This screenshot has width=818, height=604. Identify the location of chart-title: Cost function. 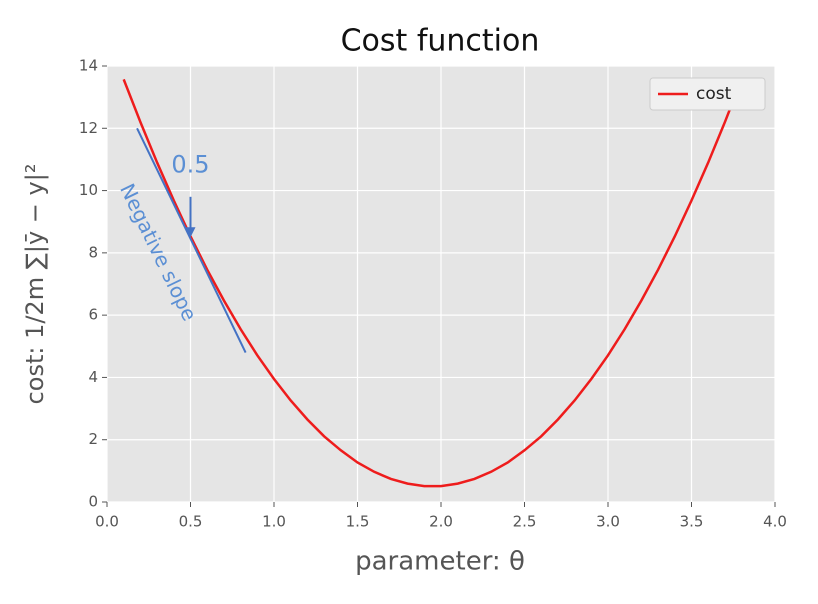
(440, 41).